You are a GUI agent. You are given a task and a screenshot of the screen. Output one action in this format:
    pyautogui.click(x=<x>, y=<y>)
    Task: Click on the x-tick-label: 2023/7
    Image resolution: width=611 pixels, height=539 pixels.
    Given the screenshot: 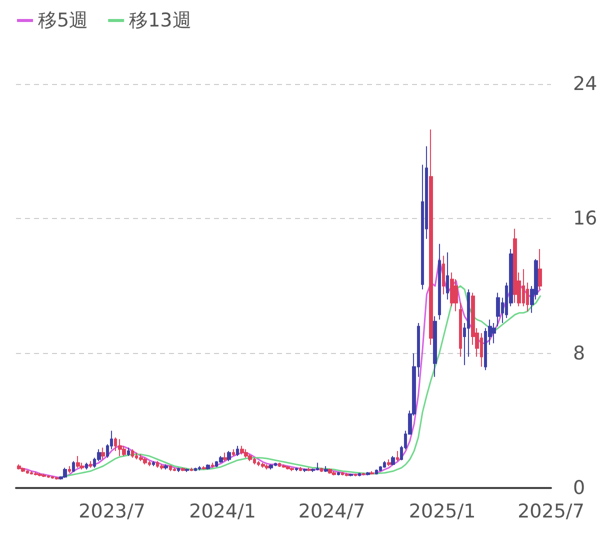 What is the action you would take?
    pyautogui.click(x=112, y=511)
    